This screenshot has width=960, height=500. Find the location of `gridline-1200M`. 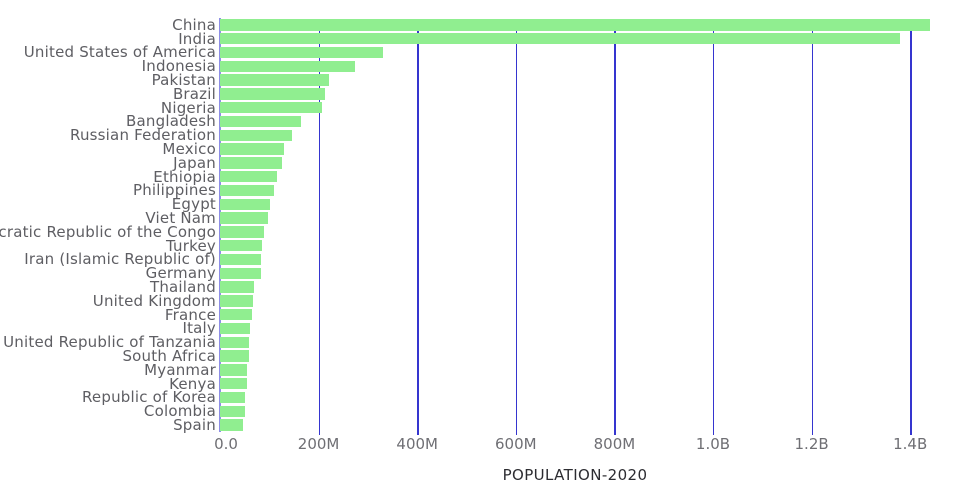

gridline-1200M is located at coordinates (812, 227).